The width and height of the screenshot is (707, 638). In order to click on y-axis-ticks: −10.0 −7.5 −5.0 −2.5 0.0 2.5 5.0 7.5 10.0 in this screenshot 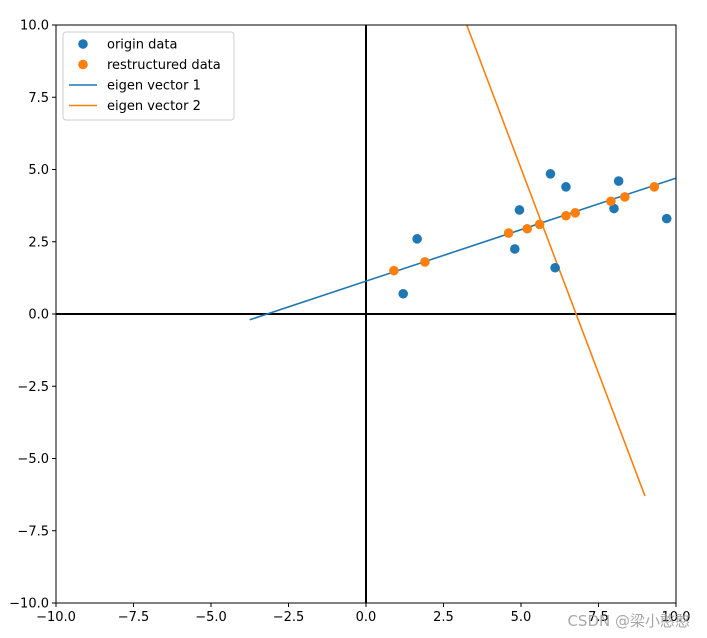, I will do `click(32, 315)`.